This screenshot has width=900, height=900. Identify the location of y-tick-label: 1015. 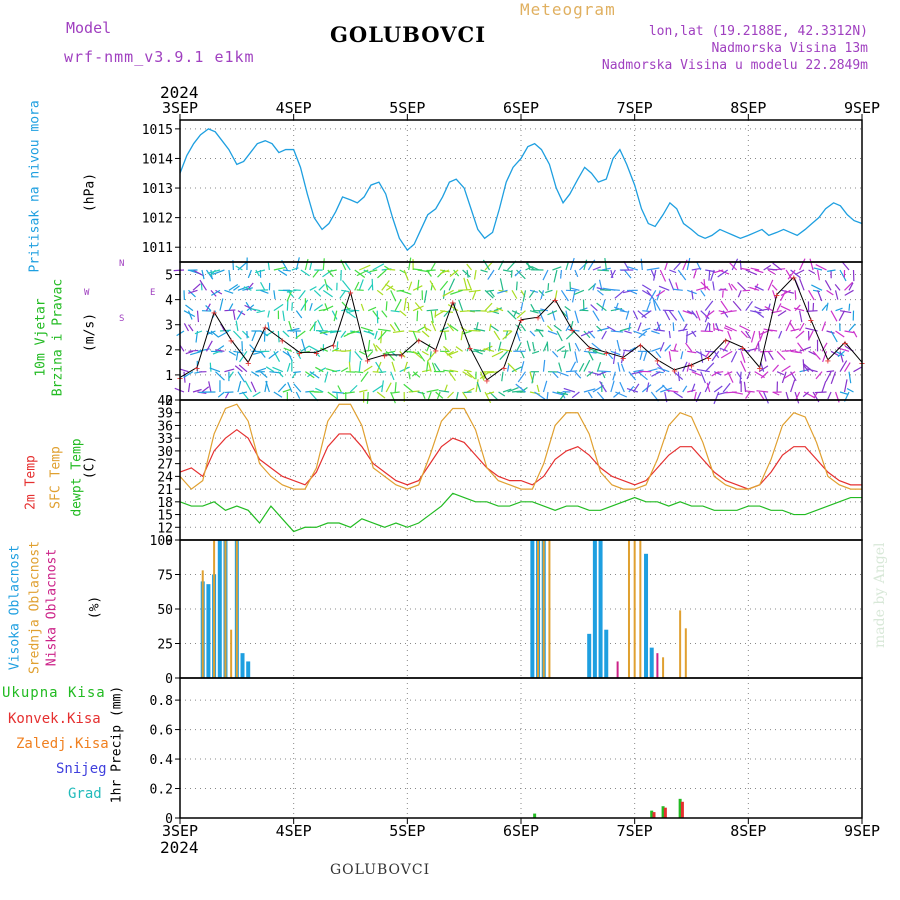
(157, 130).